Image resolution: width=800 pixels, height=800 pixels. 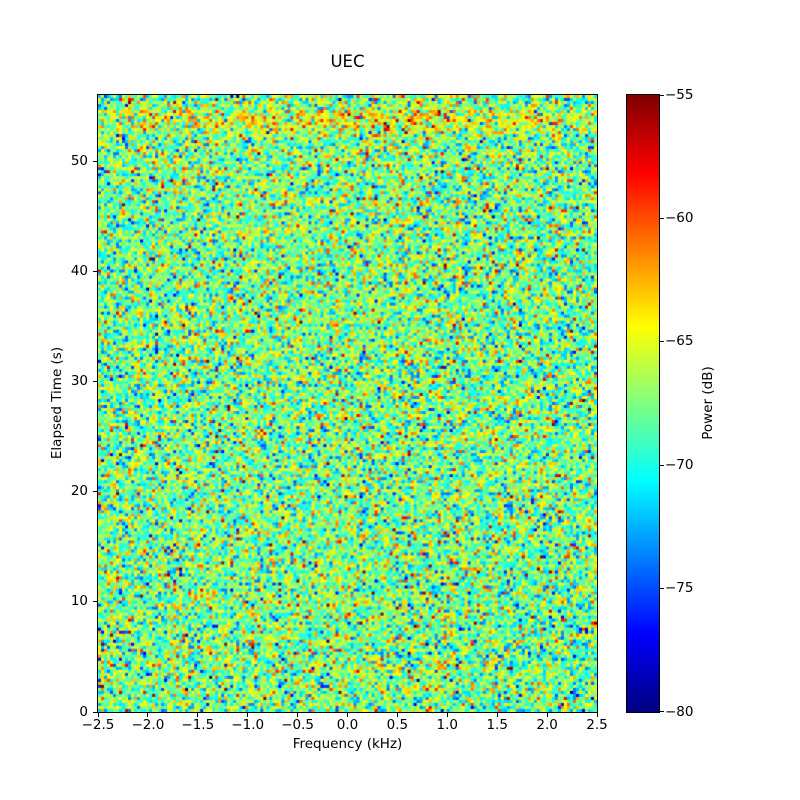 What do you see at coordinates (248, 725) in the screenshot?
I see `x-tick-label: −1.0` at bounding box center [248, 725].